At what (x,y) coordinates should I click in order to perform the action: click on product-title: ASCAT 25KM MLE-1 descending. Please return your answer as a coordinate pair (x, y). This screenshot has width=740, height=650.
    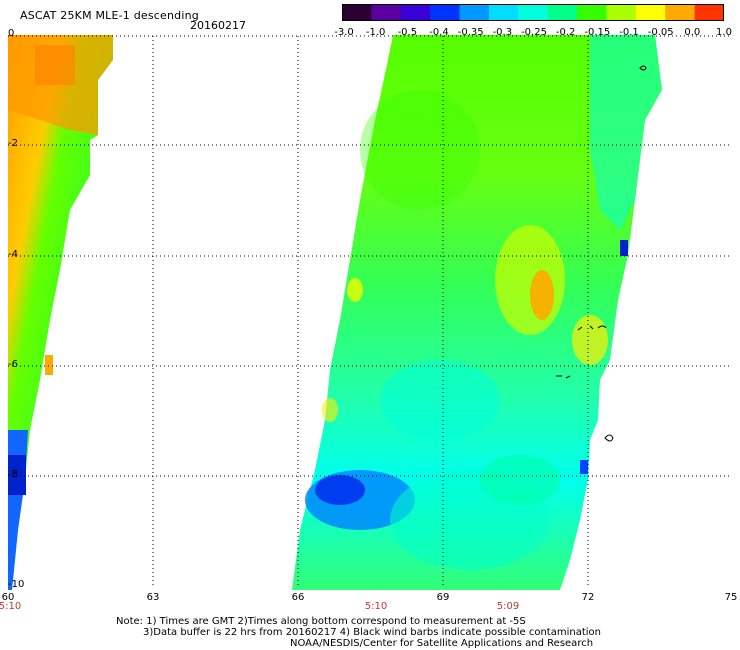
    Looking at the image, I should click on (109, 15).